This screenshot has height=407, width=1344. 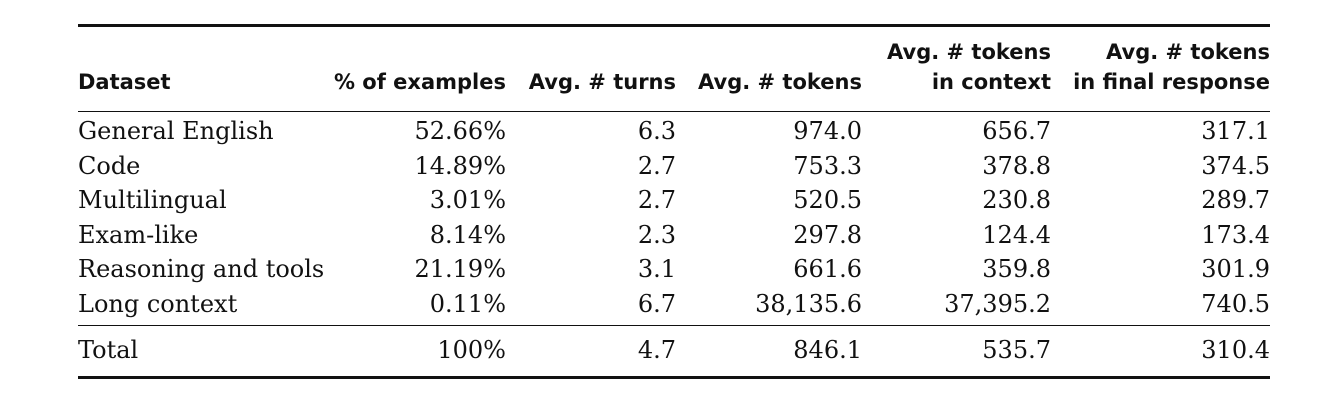 What do you see at coordinates (417, 352) in the screenshot?
I see `total-percent: 100%` at bounding box center [417, 352].